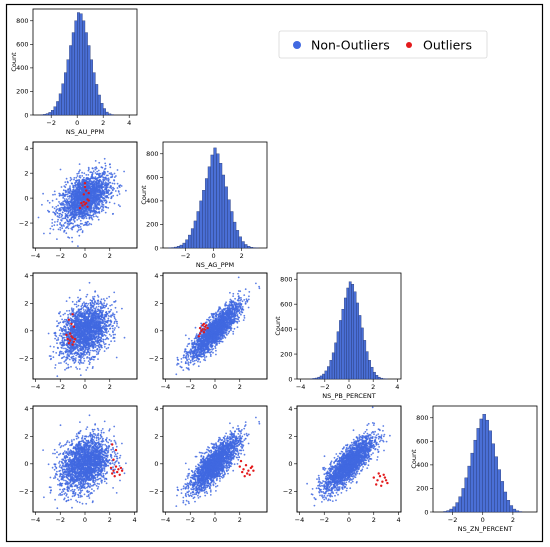 The width and height of the screenshot is (550, 547). I want to click on hist-3-xtick-label: 2, so click(513, 520).